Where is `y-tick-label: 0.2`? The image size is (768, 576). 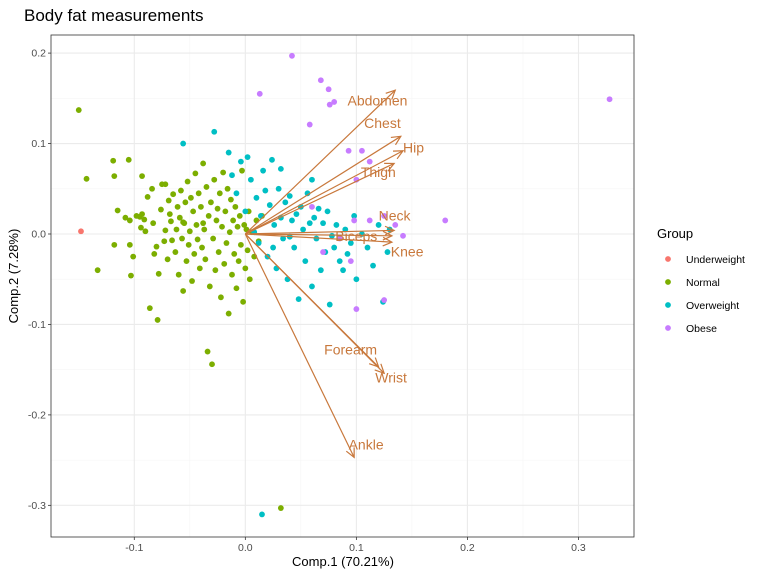
y-tick-label: 0.2 is located at coordinates (38, 54).